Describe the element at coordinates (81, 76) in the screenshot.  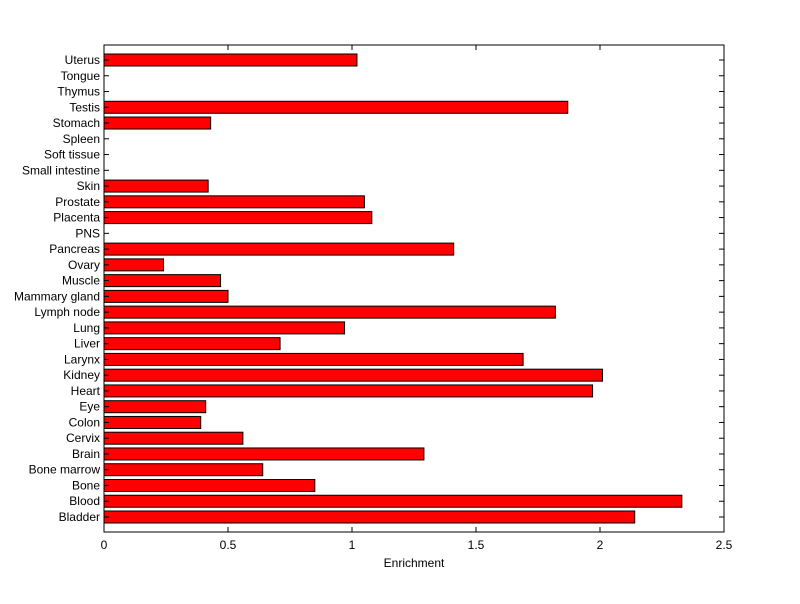
I see `y-tick-label: Tongue` at that location.